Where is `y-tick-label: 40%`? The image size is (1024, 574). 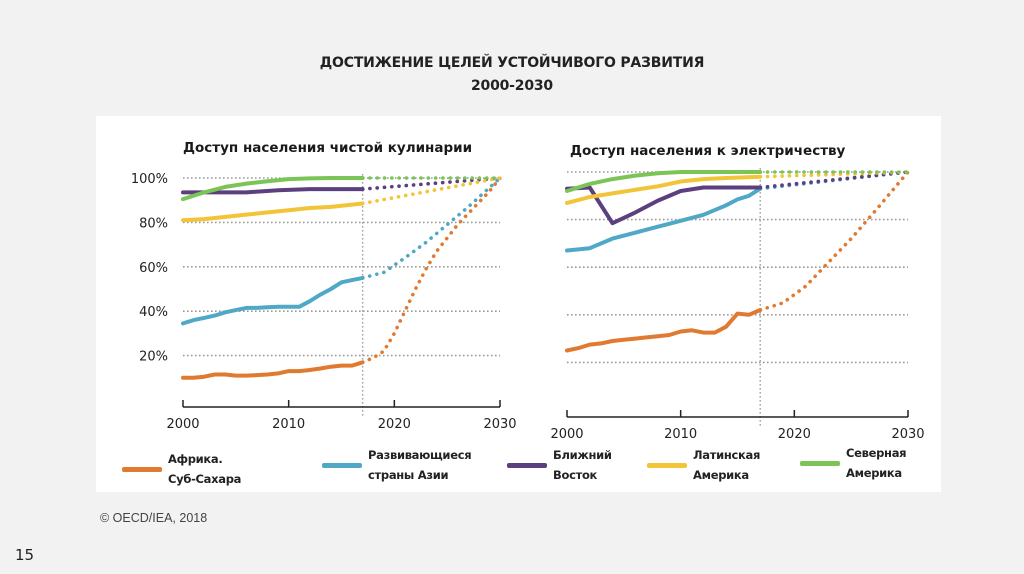 y-tick-label: 40% is located at coordinates (153, 312).